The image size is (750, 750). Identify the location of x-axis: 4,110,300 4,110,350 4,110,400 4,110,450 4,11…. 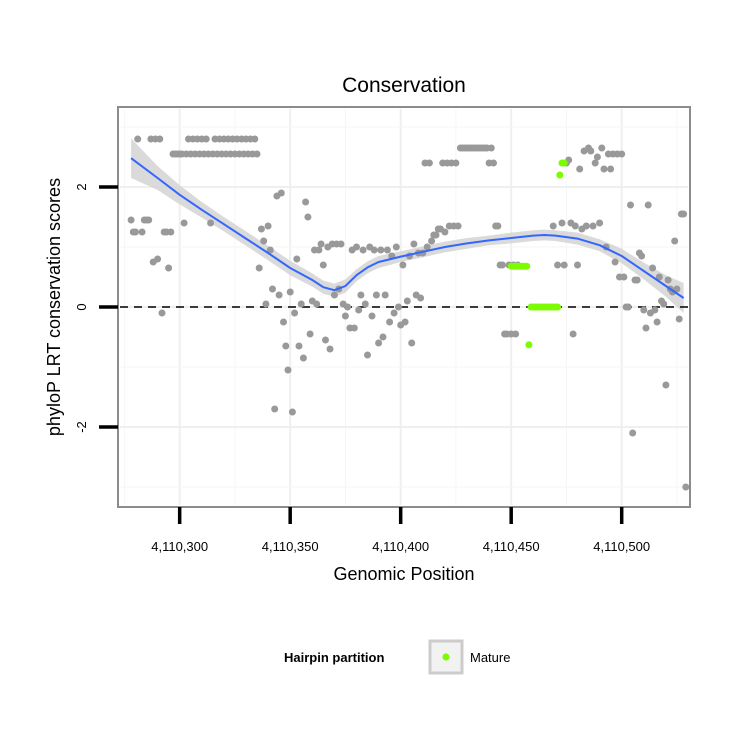
(400, 530).